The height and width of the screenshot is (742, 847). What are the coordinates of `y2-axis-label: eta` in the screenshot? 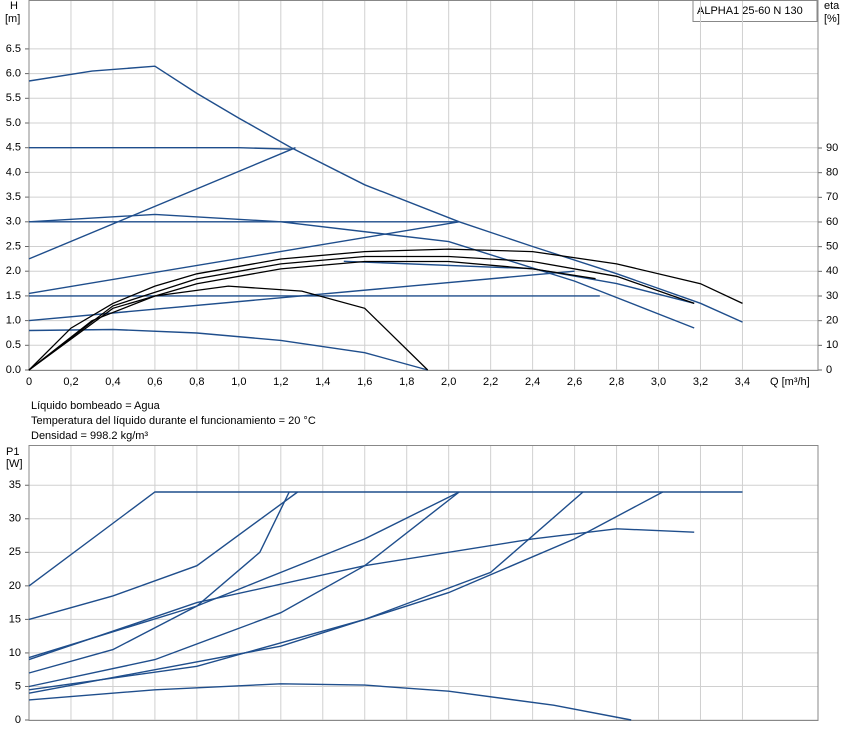 It's located at (832, 6).